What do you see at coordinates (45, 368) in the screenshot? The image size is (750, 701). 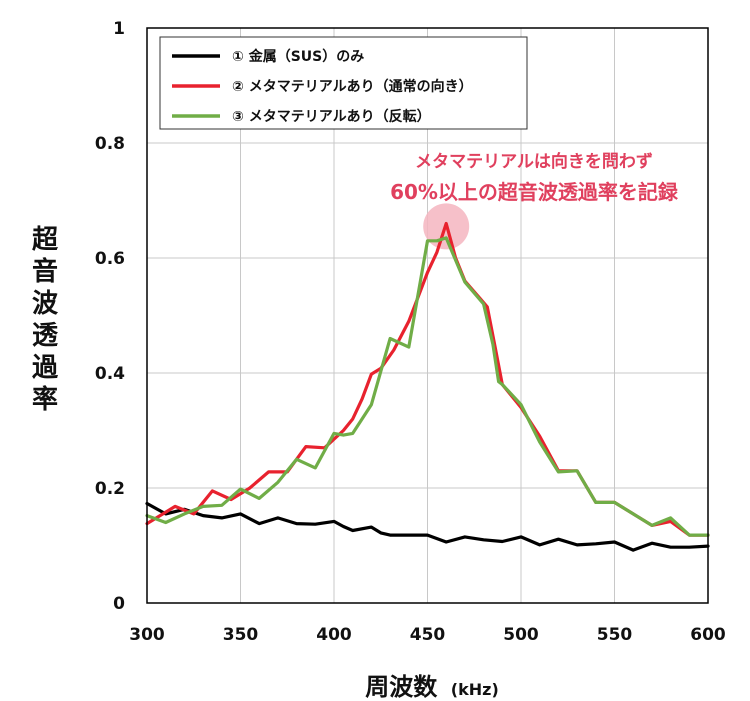 I see `y-axis-title-char: 過` at bounding box center [45, 368].